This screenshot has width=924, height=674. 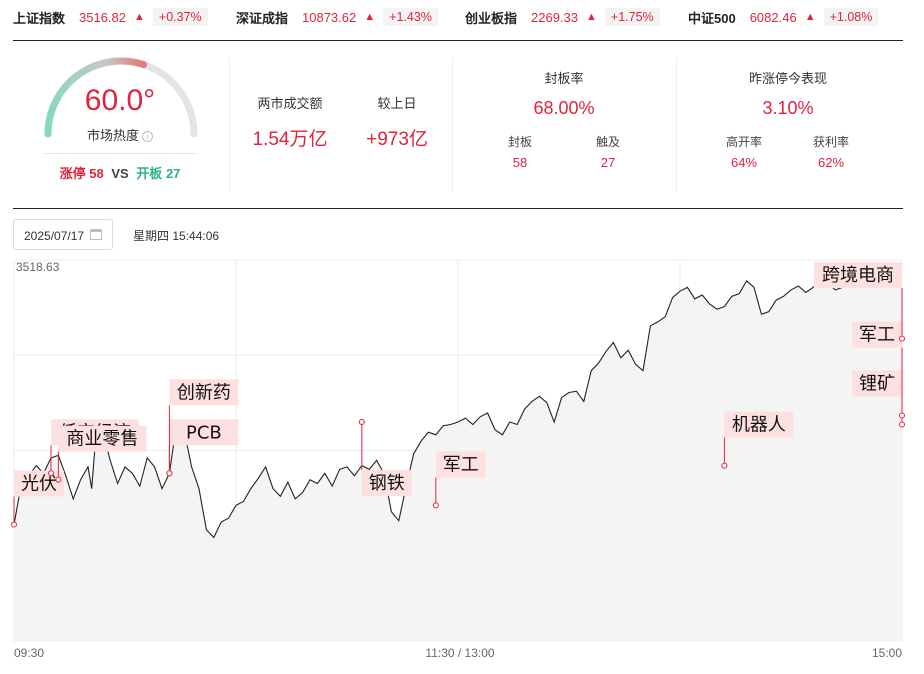 What do you see at coordinates (458, 208) in the screenshot?
I see `stats-divider-bottom` at bounding box center [458, 208].